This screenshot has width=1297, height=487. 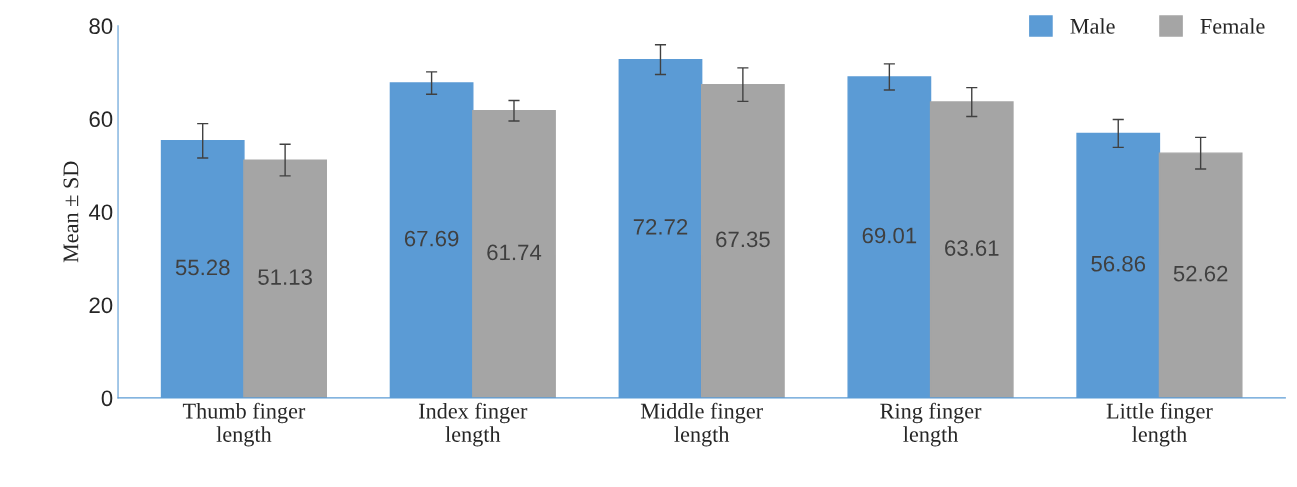 I want to click on x-tick-label: Ring finger length, so click(x=931, y=424).